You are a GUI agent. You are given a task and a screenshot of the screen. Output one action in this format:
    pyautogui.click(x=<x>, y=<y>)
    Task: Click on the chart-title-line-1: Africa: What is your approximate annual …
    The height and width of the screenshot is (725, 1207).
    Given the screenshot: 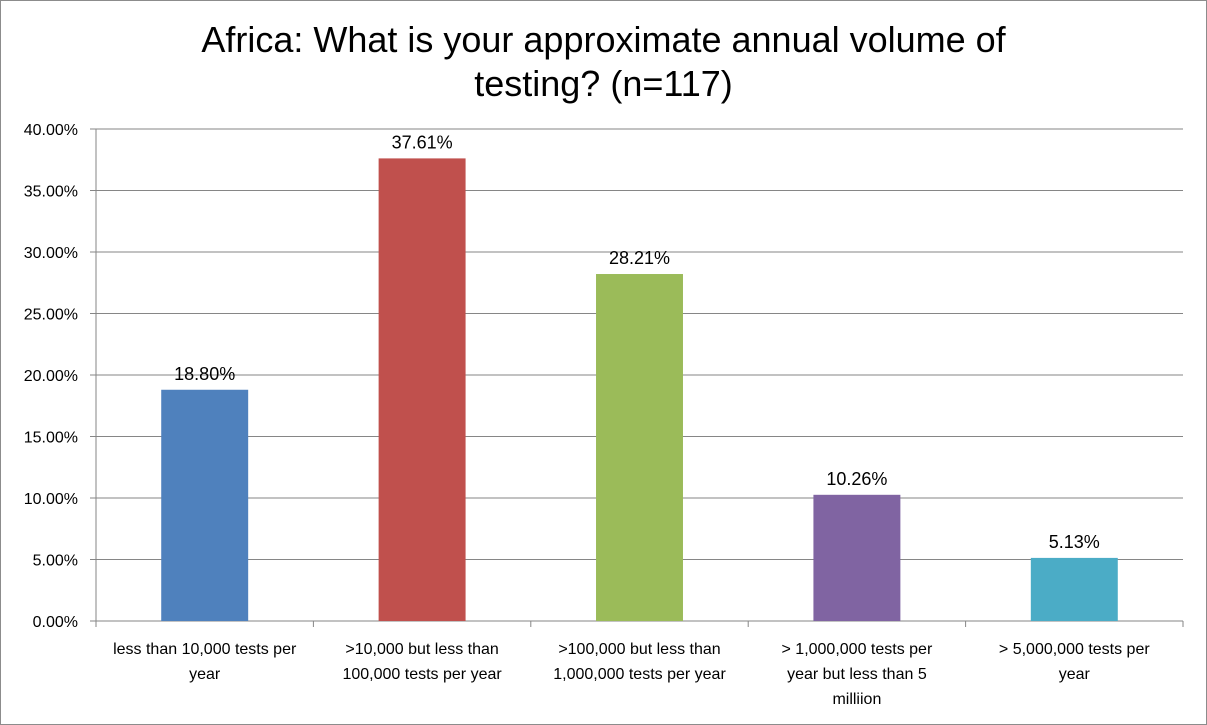 What is the action you would take?
    pyautogui.click(x=603, y=39)
    